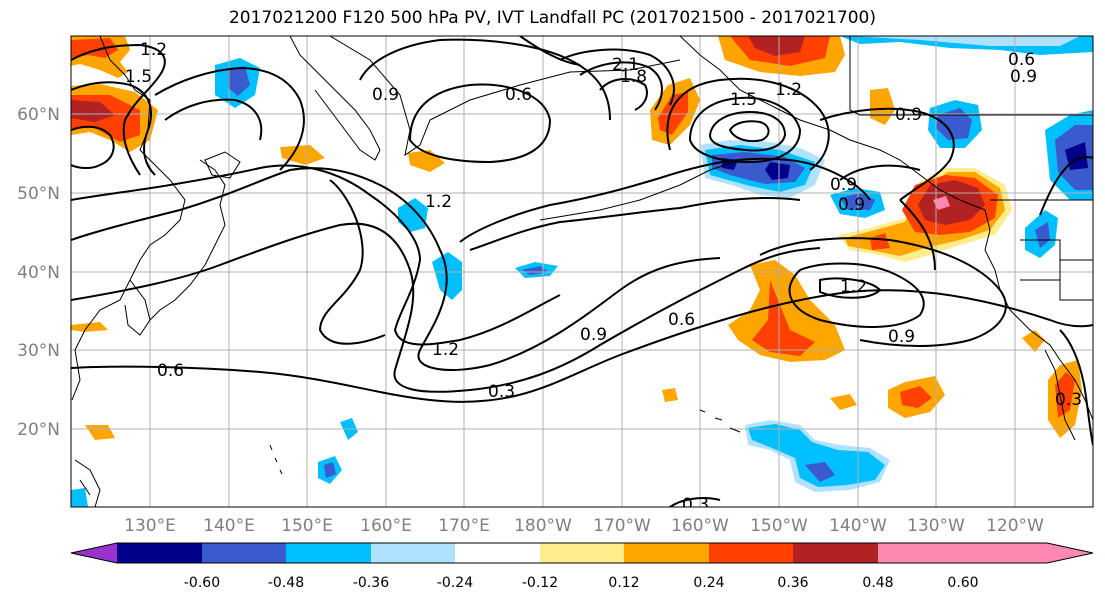 This screenshot has width=1105, height=601. What do you see at coordinates (276, 459) in the screenshot?
I see `coastline-islands-micronesia` at bounding box center [276, 459].